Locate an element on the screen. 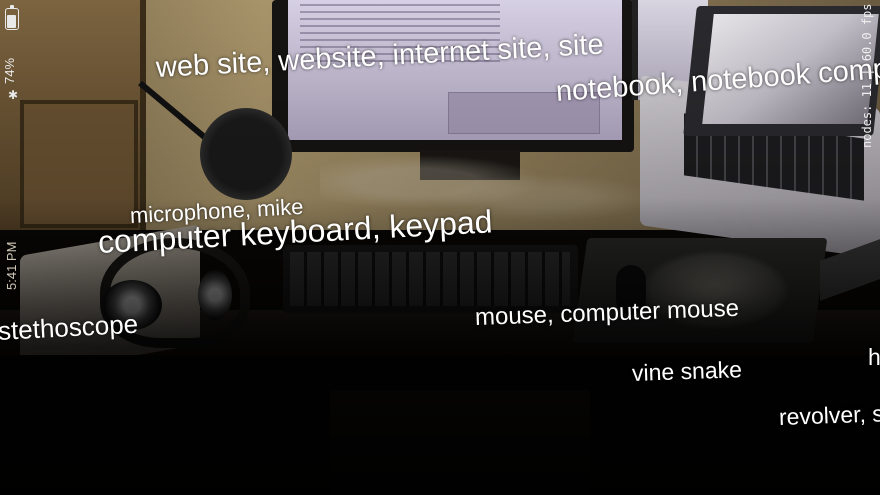 The height and width of the screenshot is (495, 880). battery-icon is located at coordinates (12, 17).